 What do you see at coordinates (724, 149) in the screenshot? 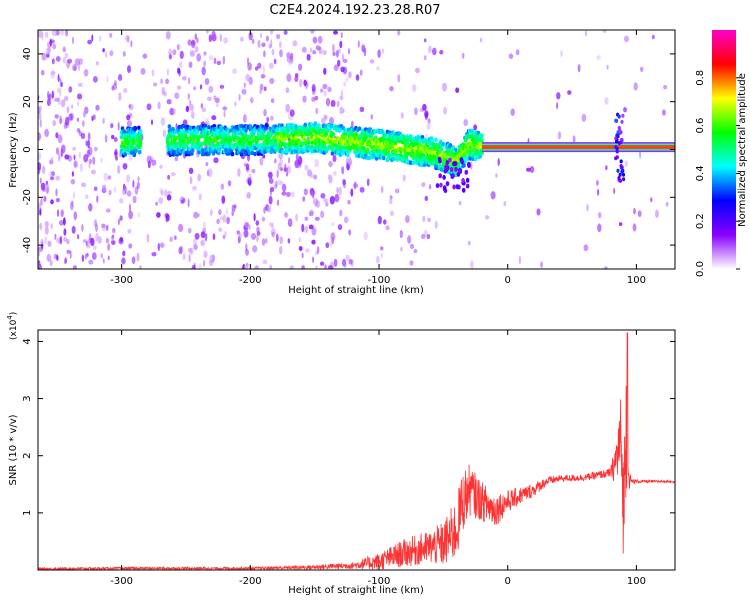
I see `colorbar-gradient` at bounding box center [724, 149].